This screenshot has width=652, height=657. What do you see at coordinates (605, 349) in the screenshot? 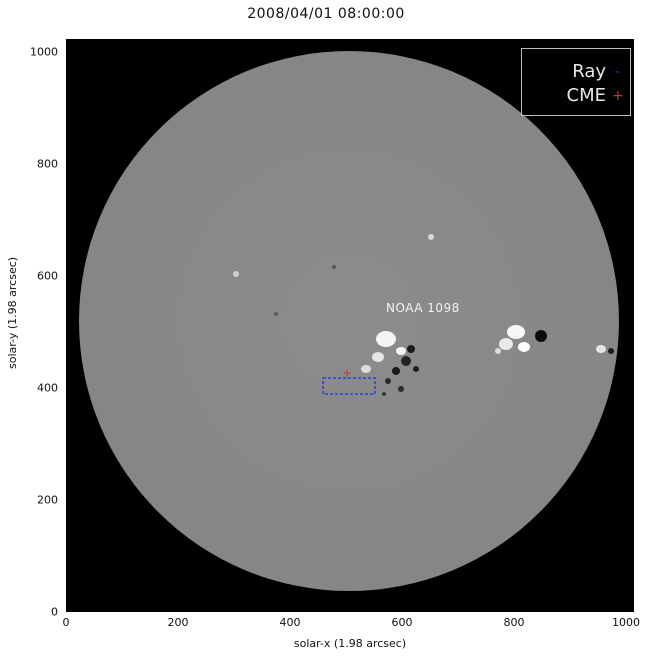
I see `sunspot-group-limb` at bounding box center [605, 349].